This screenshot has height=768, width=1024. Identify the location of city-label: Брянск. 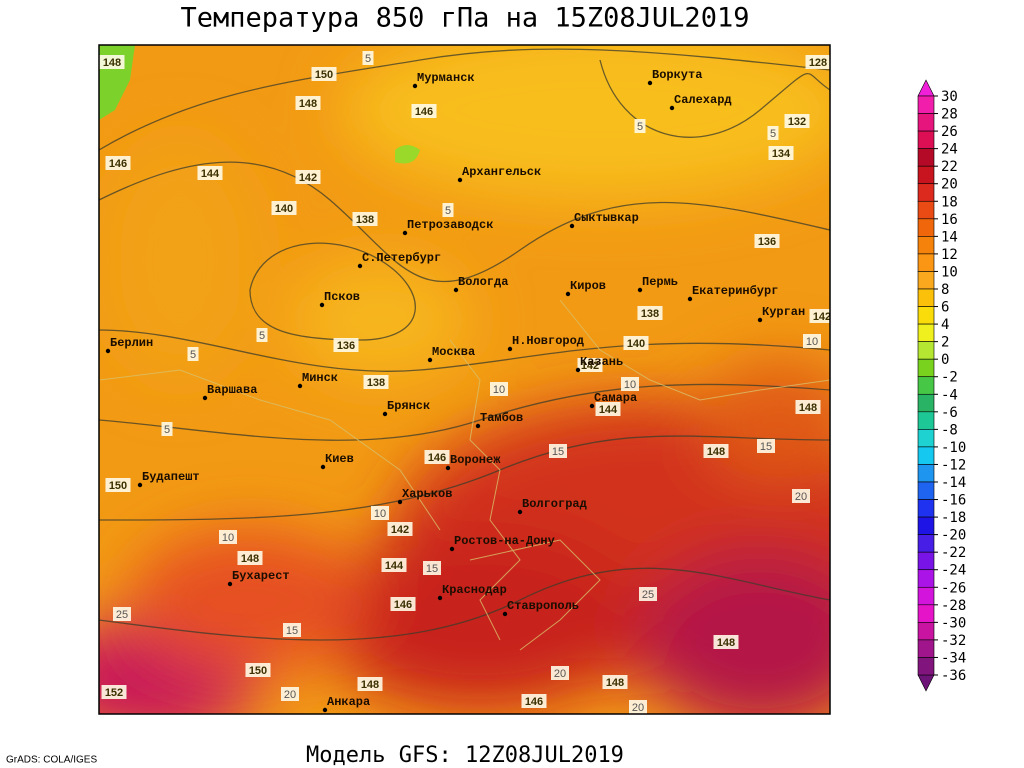
(408, 406).